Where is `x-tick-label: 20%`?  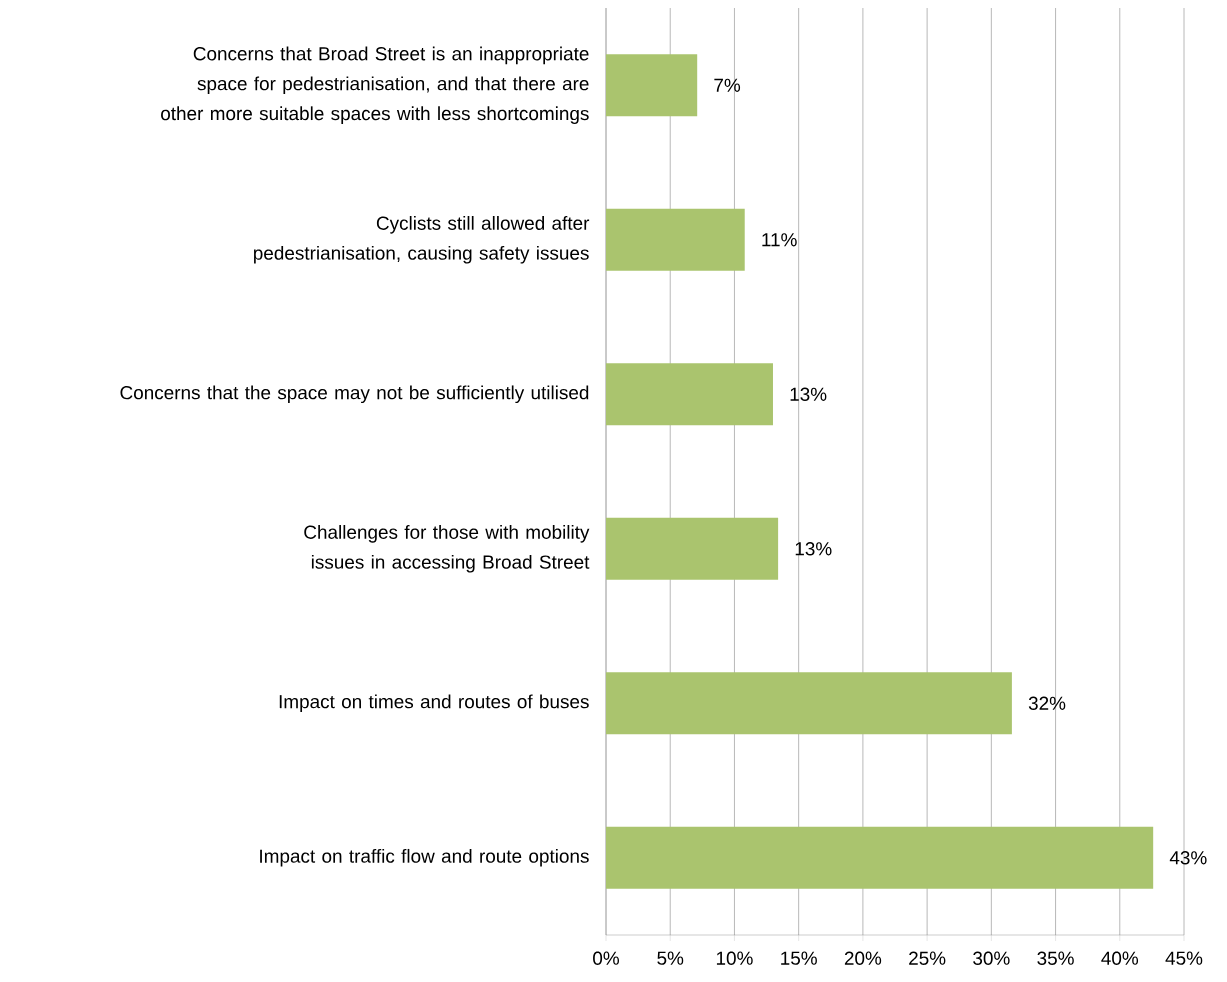 x-tick-label: 20% is located at coordinates (863, 958).